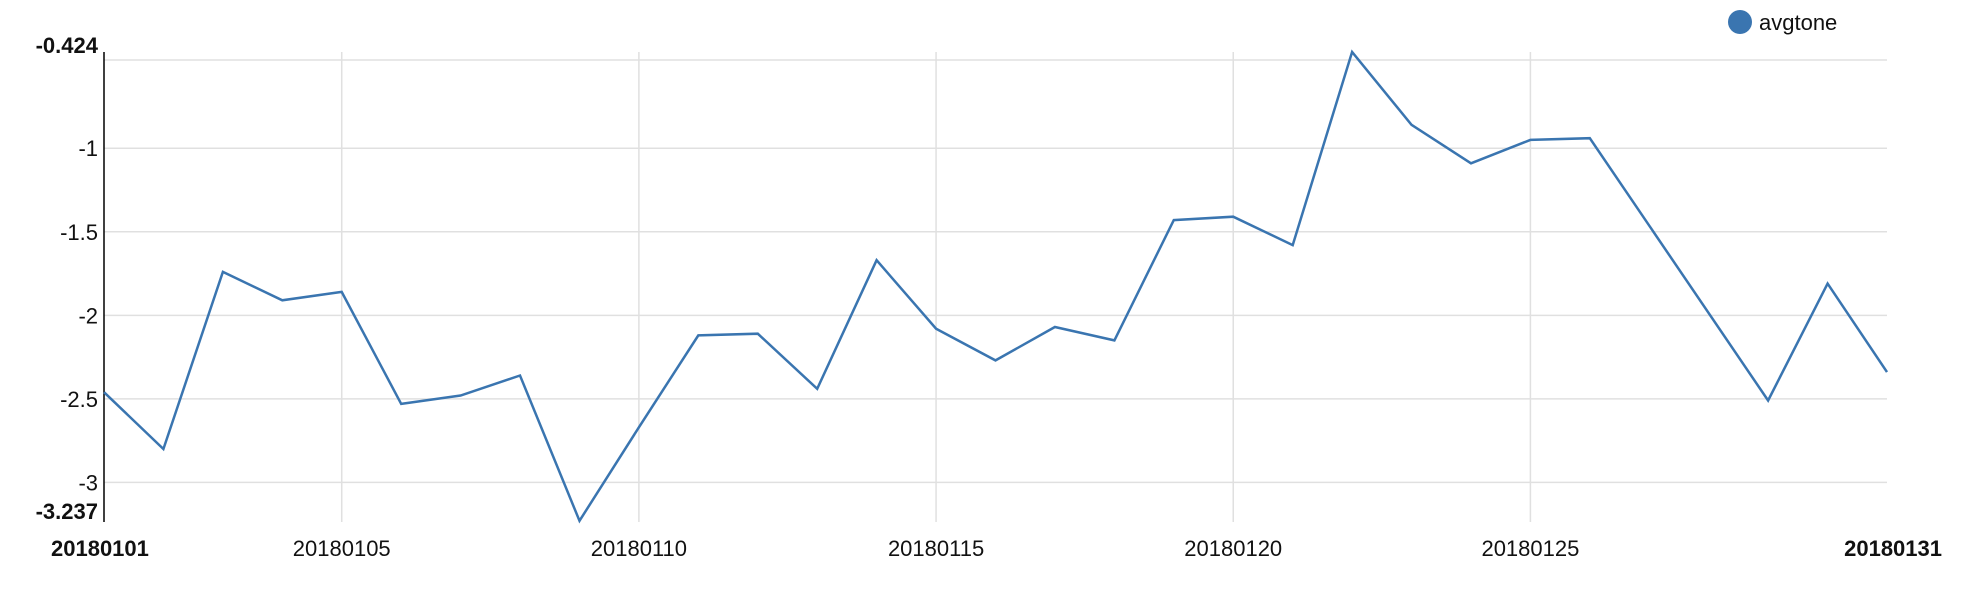  What do you see at coordinates (100, 548) in the screenshot?
I see `x-tick-label: 20180101` at bounding box center [100, 548].